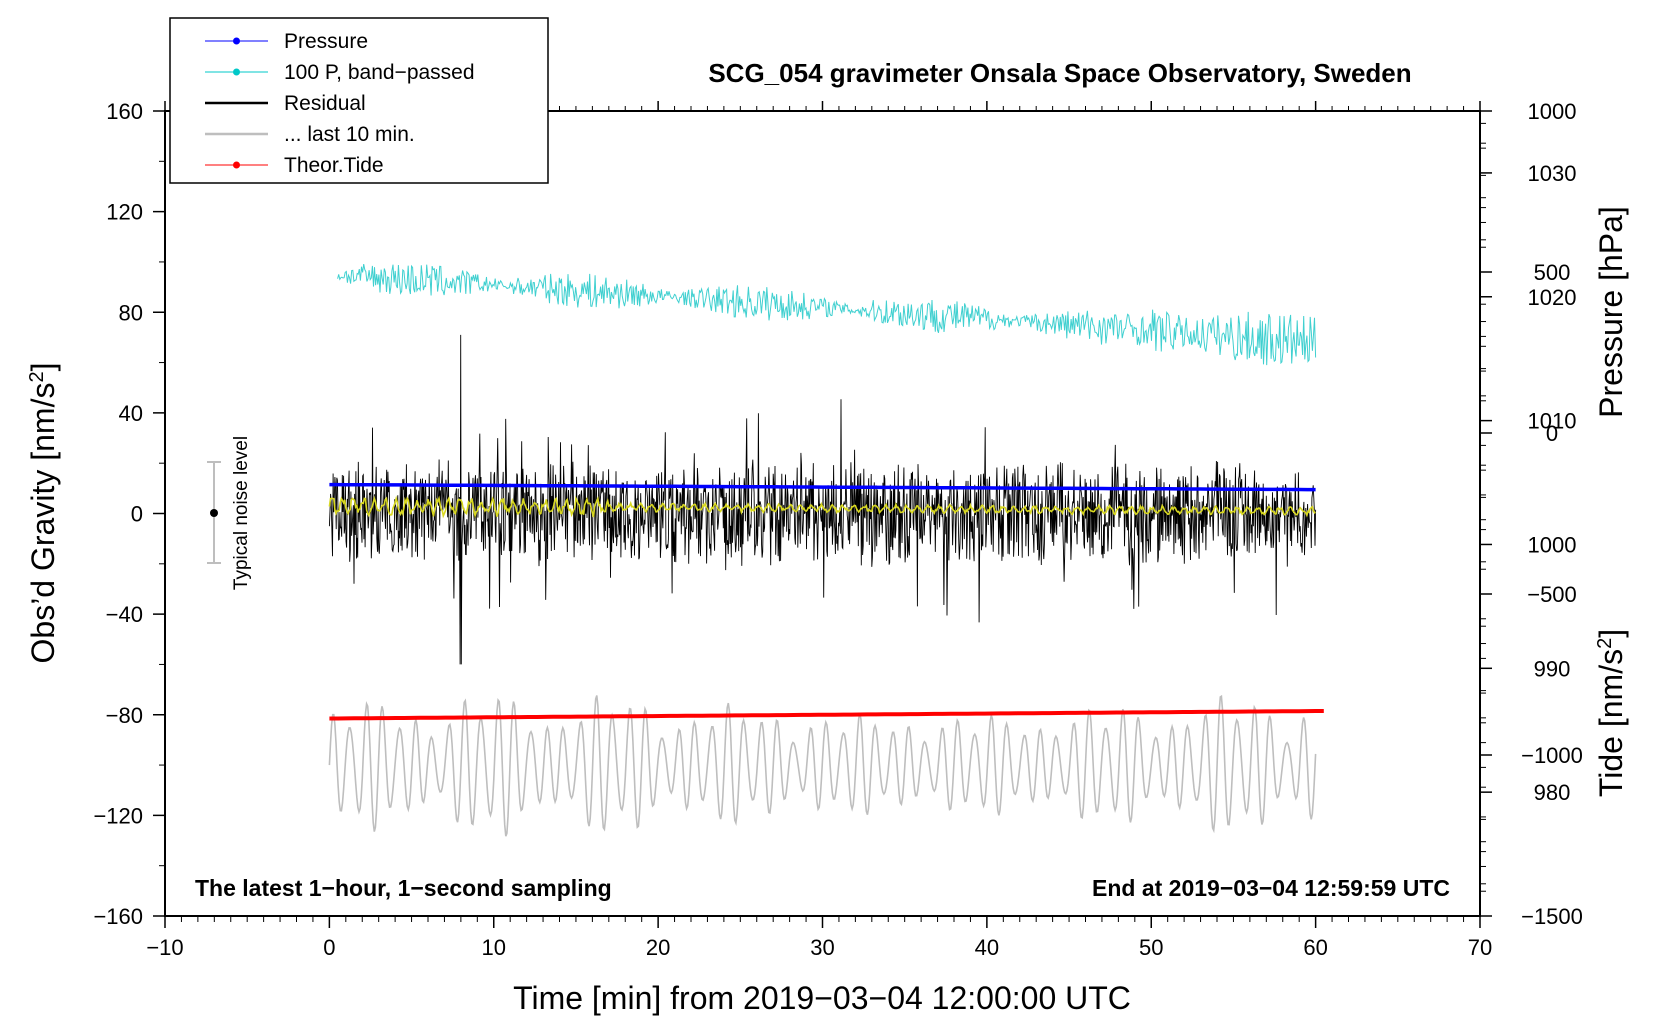 Image resolution: width=1660 pixels, height=1020 pixels. What do you see at coordinates (1552, 111) in the screenshot?
I see `tide-tick-label: 1000` at bounding box center [1552, 111].